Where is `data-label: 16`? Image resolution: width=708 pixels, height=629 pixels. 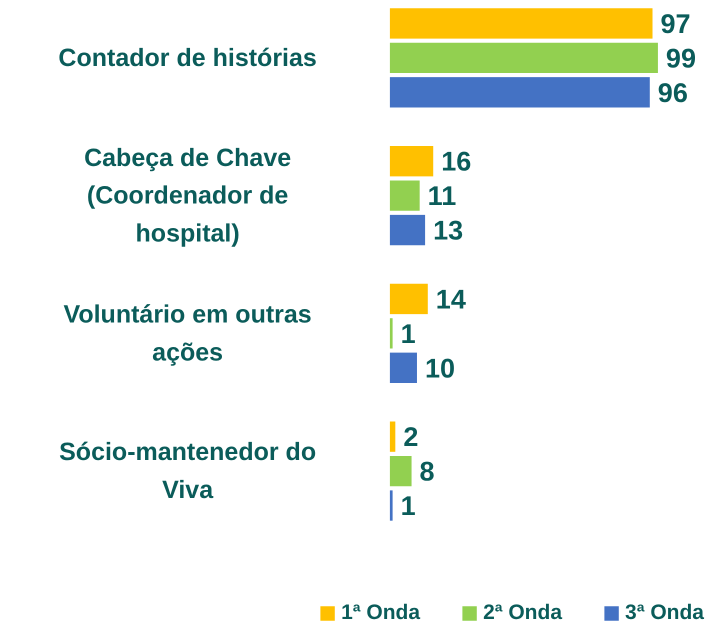 data-label: 16 is located at coordinates (456, 161).